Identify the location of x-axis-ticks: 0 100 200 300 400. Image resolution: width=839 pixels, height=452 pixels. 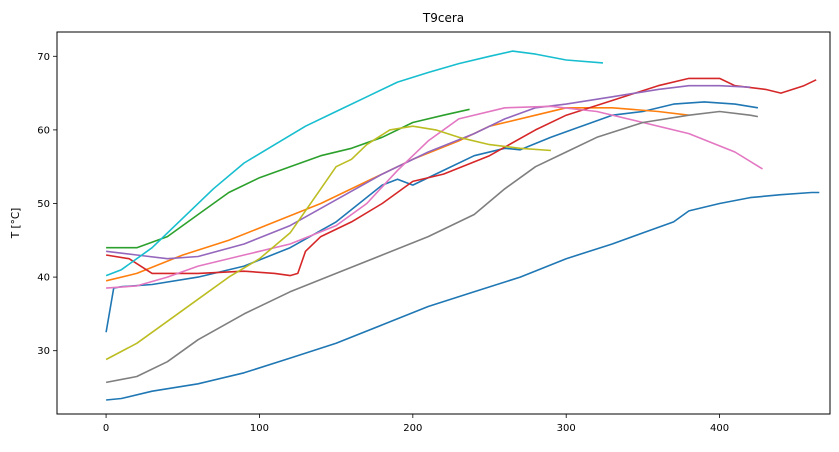
(416, 424).